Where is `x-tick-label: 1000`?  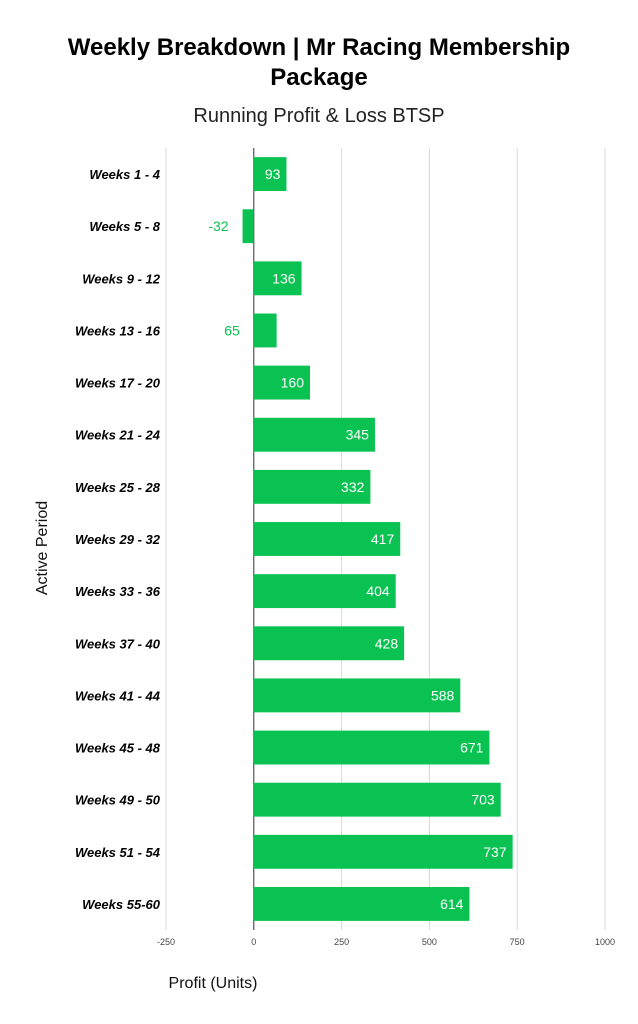 x-tick-label: 1000 is located at coordinates (605, 942).